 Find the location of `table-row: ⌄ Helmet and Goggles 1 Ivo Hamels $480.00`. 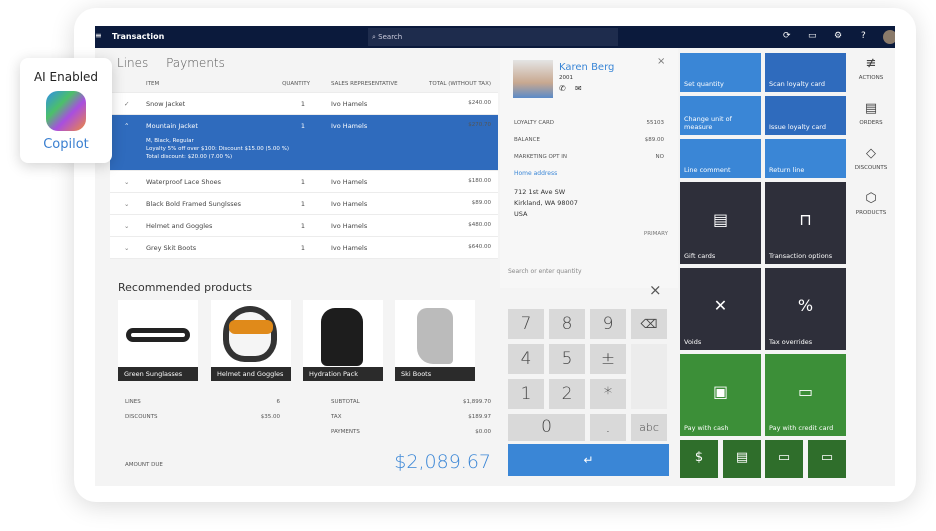

table-row: ⌄ Helmet and Goggles 1 Ivo Hamels $480.00 is located at coordinates (304, 226).